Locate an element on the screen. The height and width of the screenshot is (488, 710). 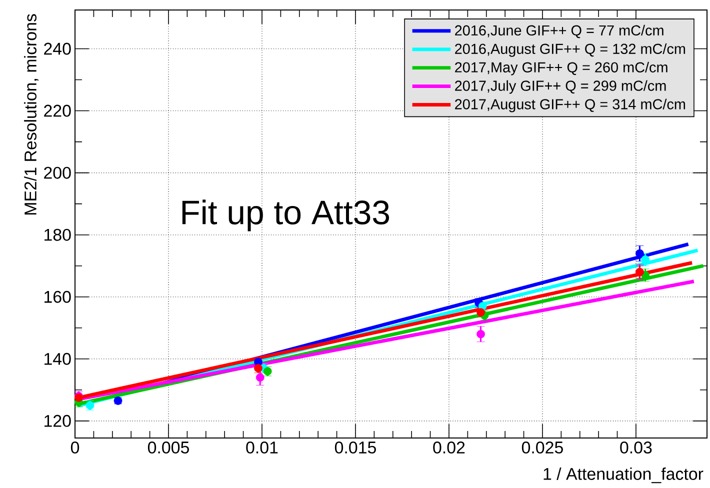
y-tick-label: 160 is located at coordinates (57, 296).